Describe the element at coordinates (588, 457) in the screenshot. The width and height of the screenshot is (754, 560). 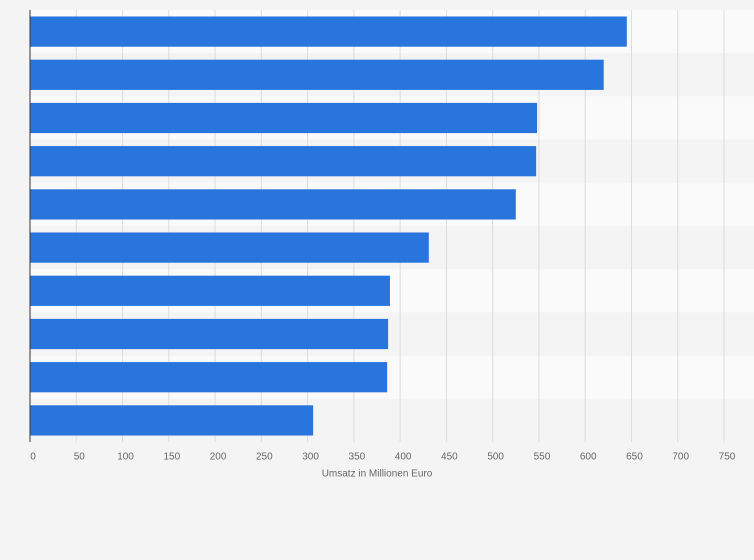
I see `x-tick-label: 600` at that location.